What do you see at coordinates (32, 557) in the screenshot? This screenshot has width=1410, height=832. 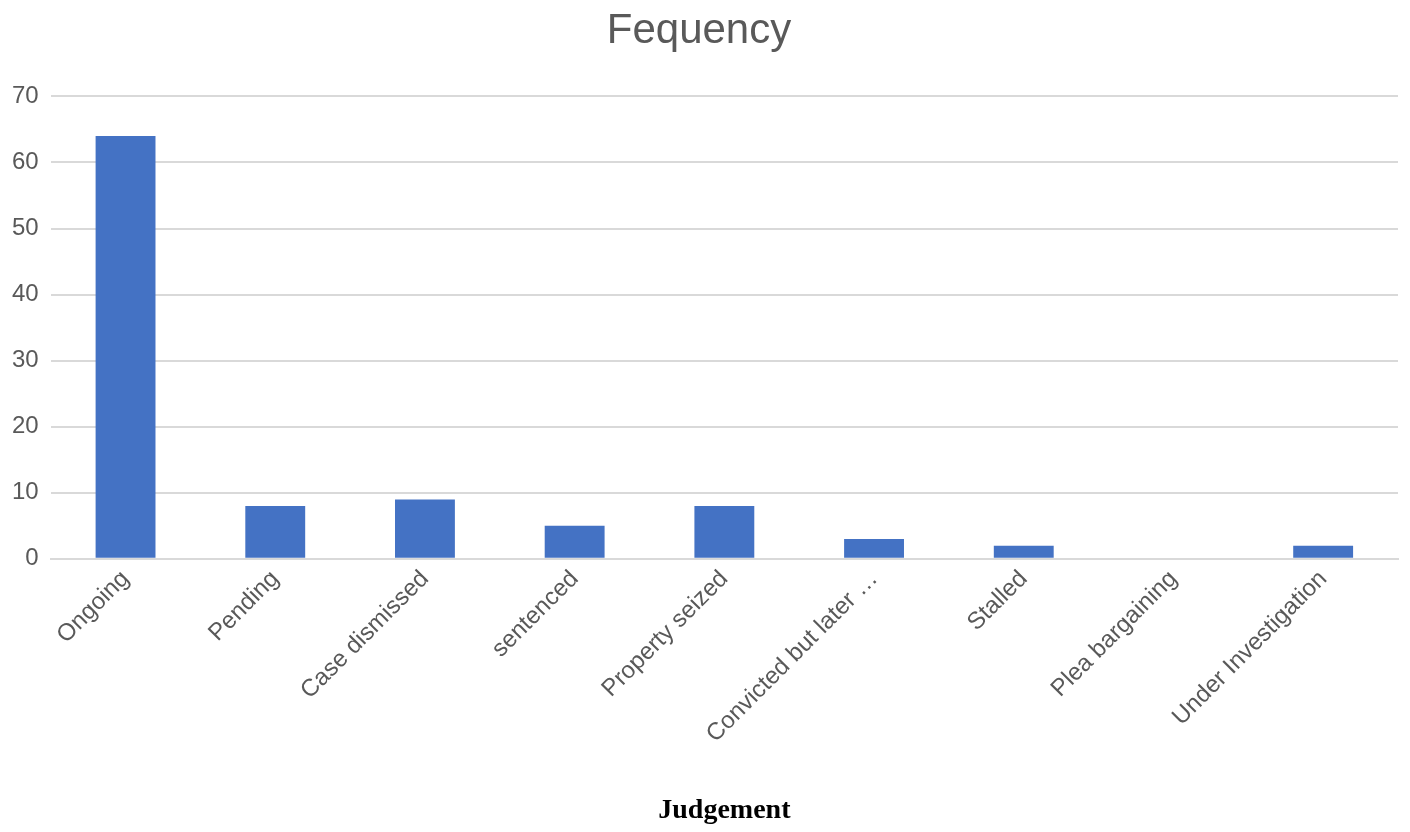 I see `y-tick-label: 0` at bounding box center [32, 557].